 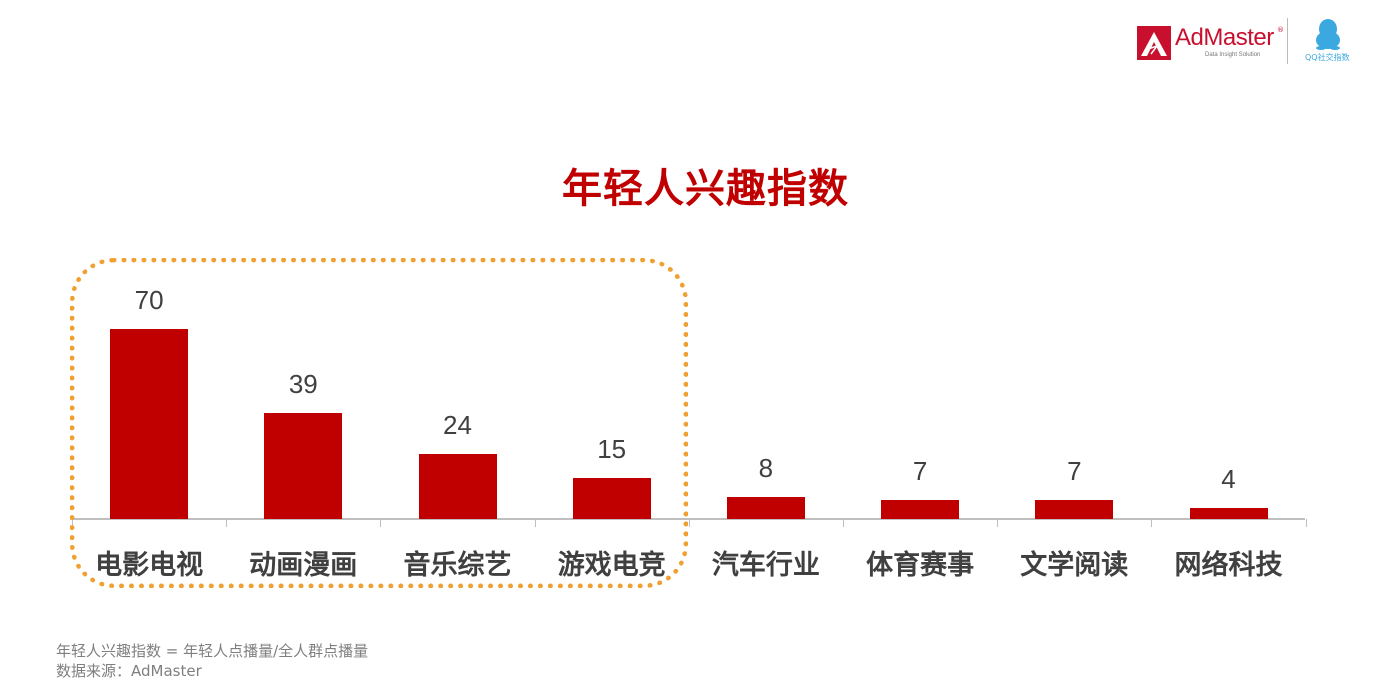 I want to click on x-axis, so click(x=688, y=519).